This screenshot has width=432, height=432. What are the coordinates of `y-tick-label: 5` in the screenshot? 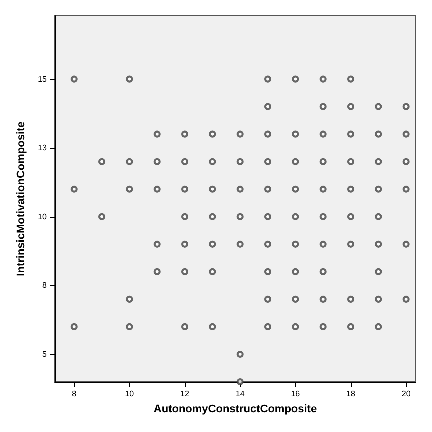 It's located at (45, 354).